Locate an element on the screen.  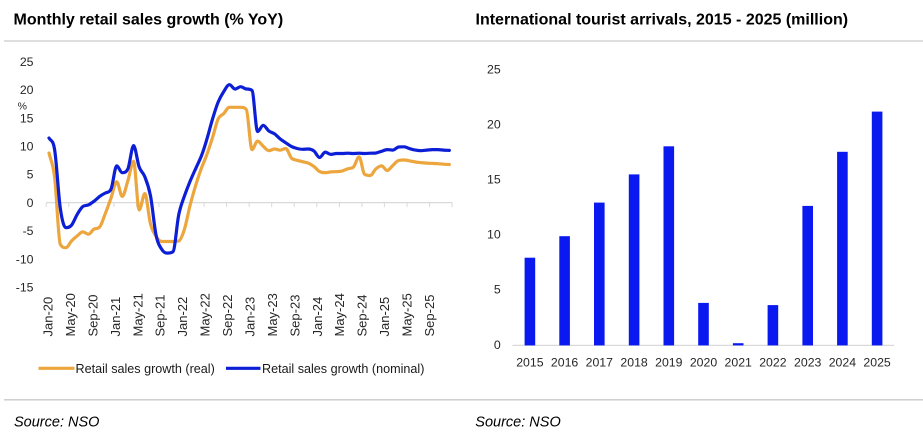
svg-text: -10 is located at coordinates (25, 259).